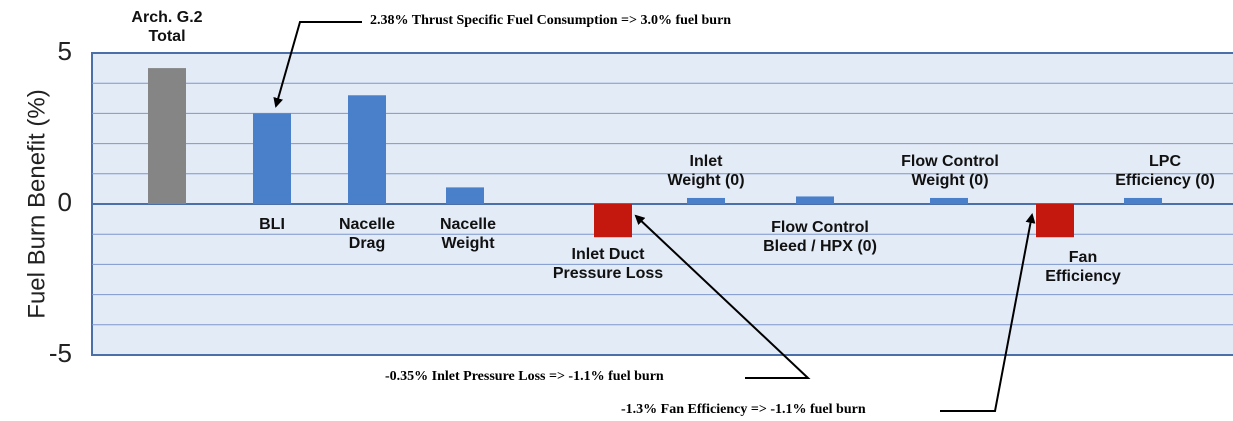 This screenshot has height=421, width=1233. What do you see at coordinates (36, 203) in the screenshot?
I see `y-axis-label: Fuel Burn Benefit (%)` at bounding box center [36, 203].